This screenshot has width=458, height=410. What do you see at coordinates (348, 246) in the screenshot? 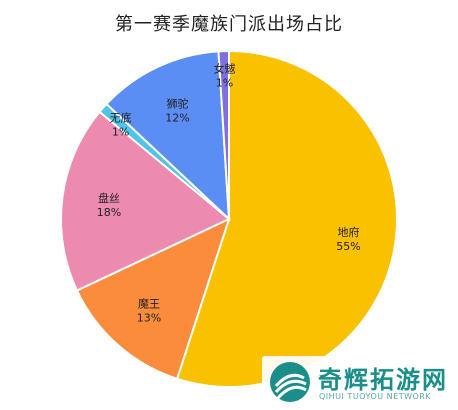
I see `slice-value-label: 55%` at bounding box center [348, 246].